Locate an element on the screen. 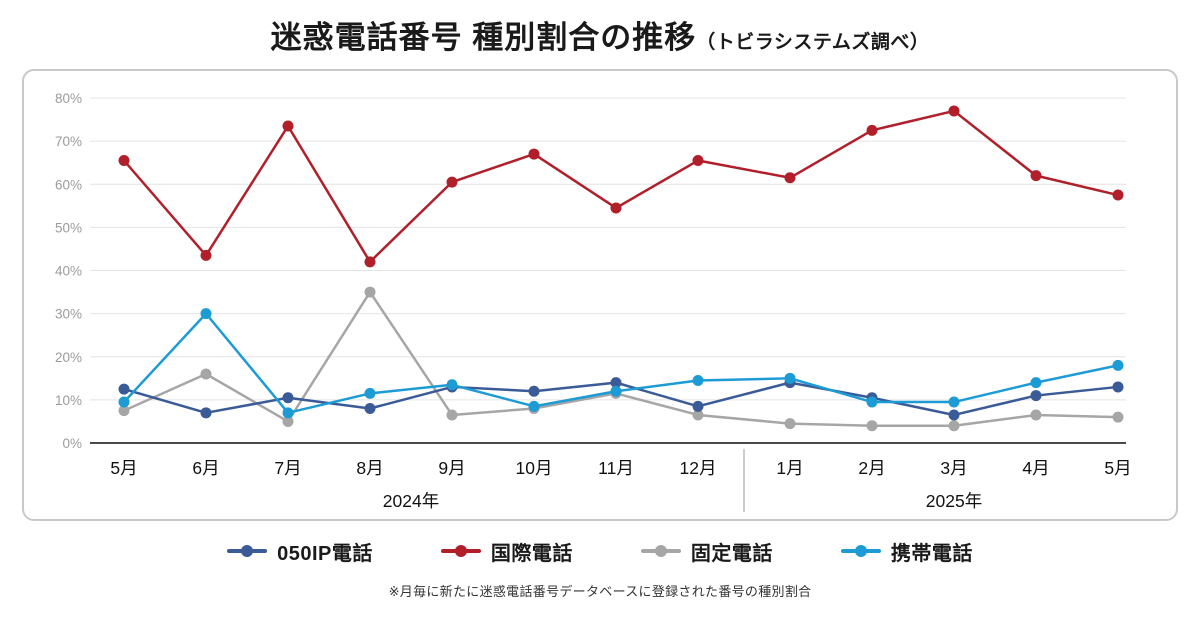 The width and height of the screenshot is (1200, 630). y-tick-label: 0% is located at coordinates (72, 443).